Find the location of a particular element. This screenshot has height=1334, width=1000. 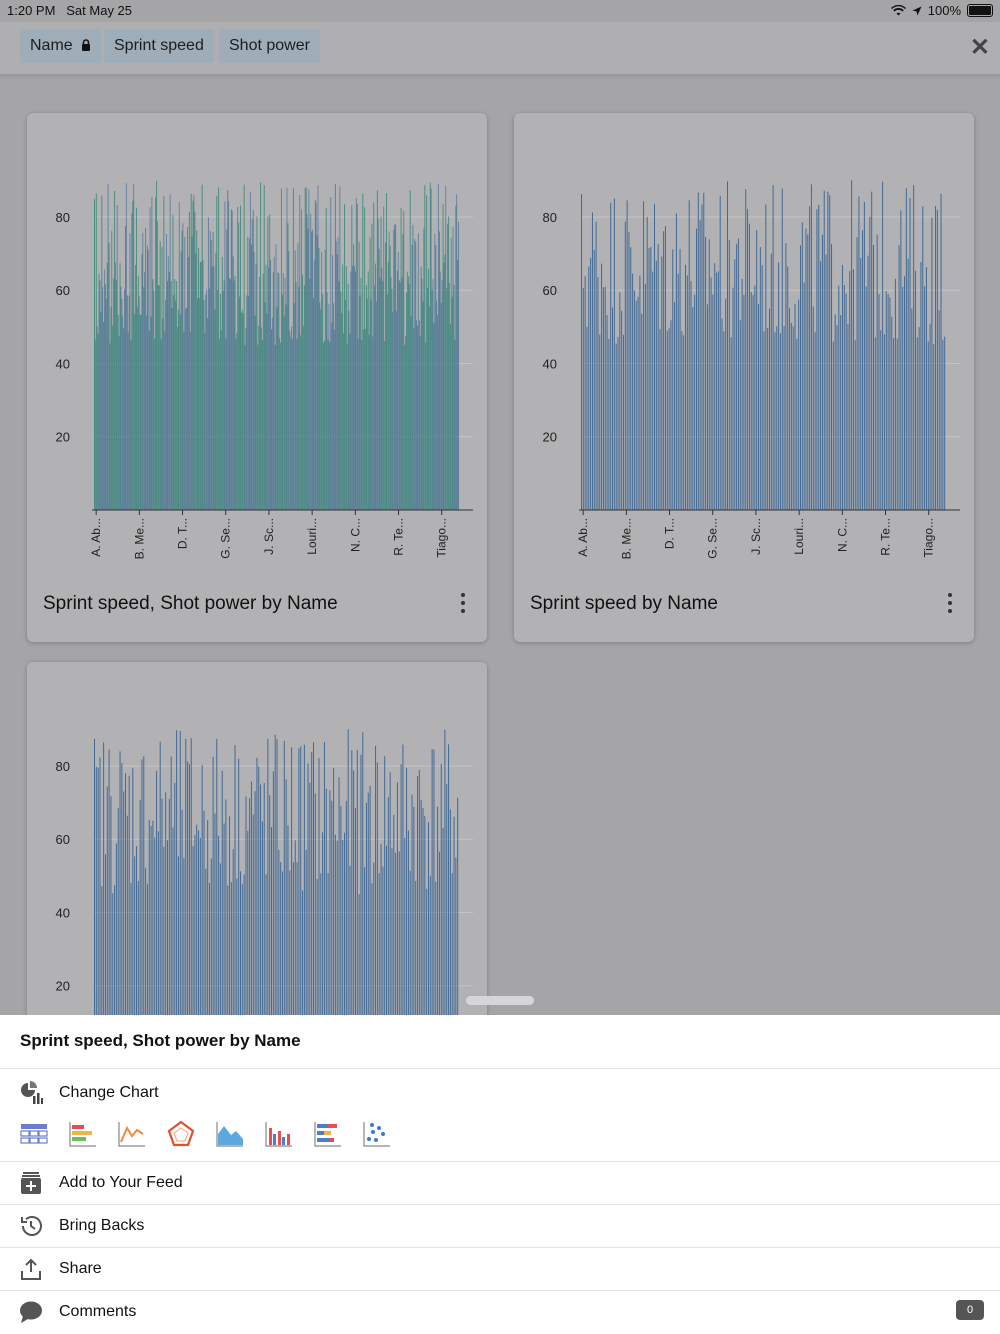

column-icon is located at coordinates (279, 1134).